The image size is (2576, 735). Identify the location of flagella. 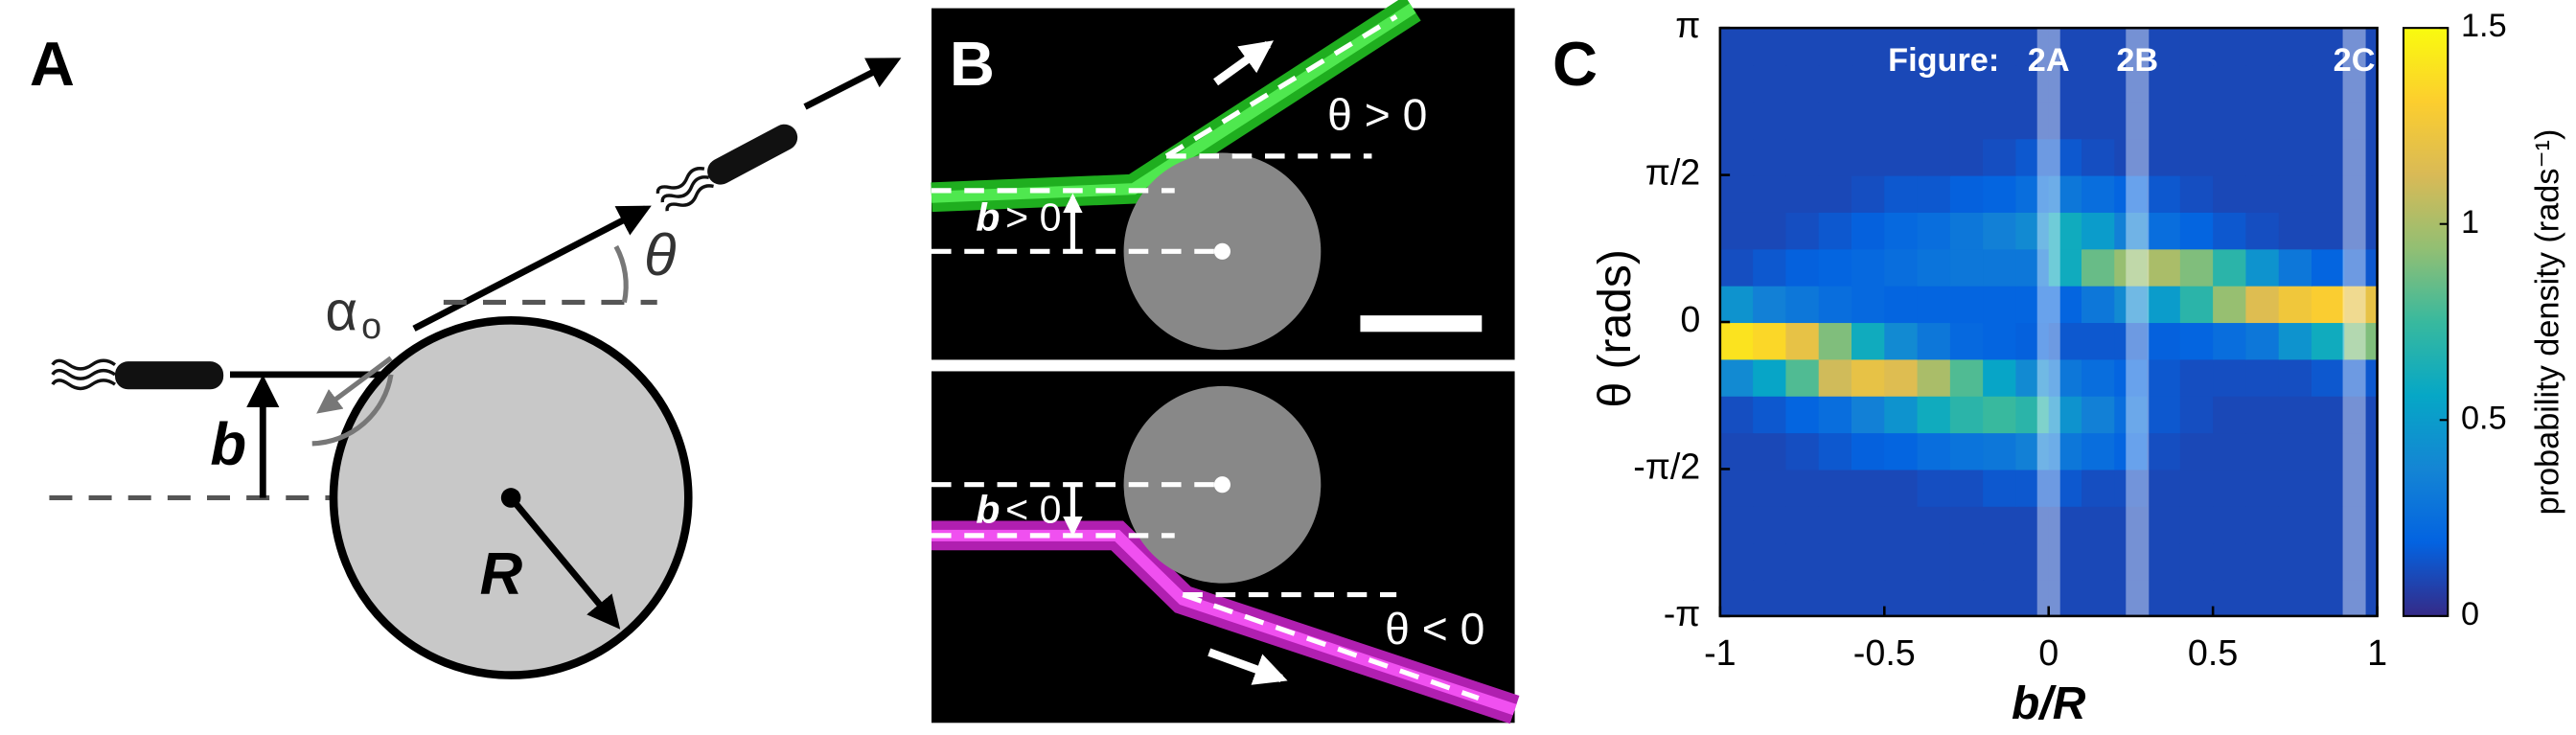
(83, 374).